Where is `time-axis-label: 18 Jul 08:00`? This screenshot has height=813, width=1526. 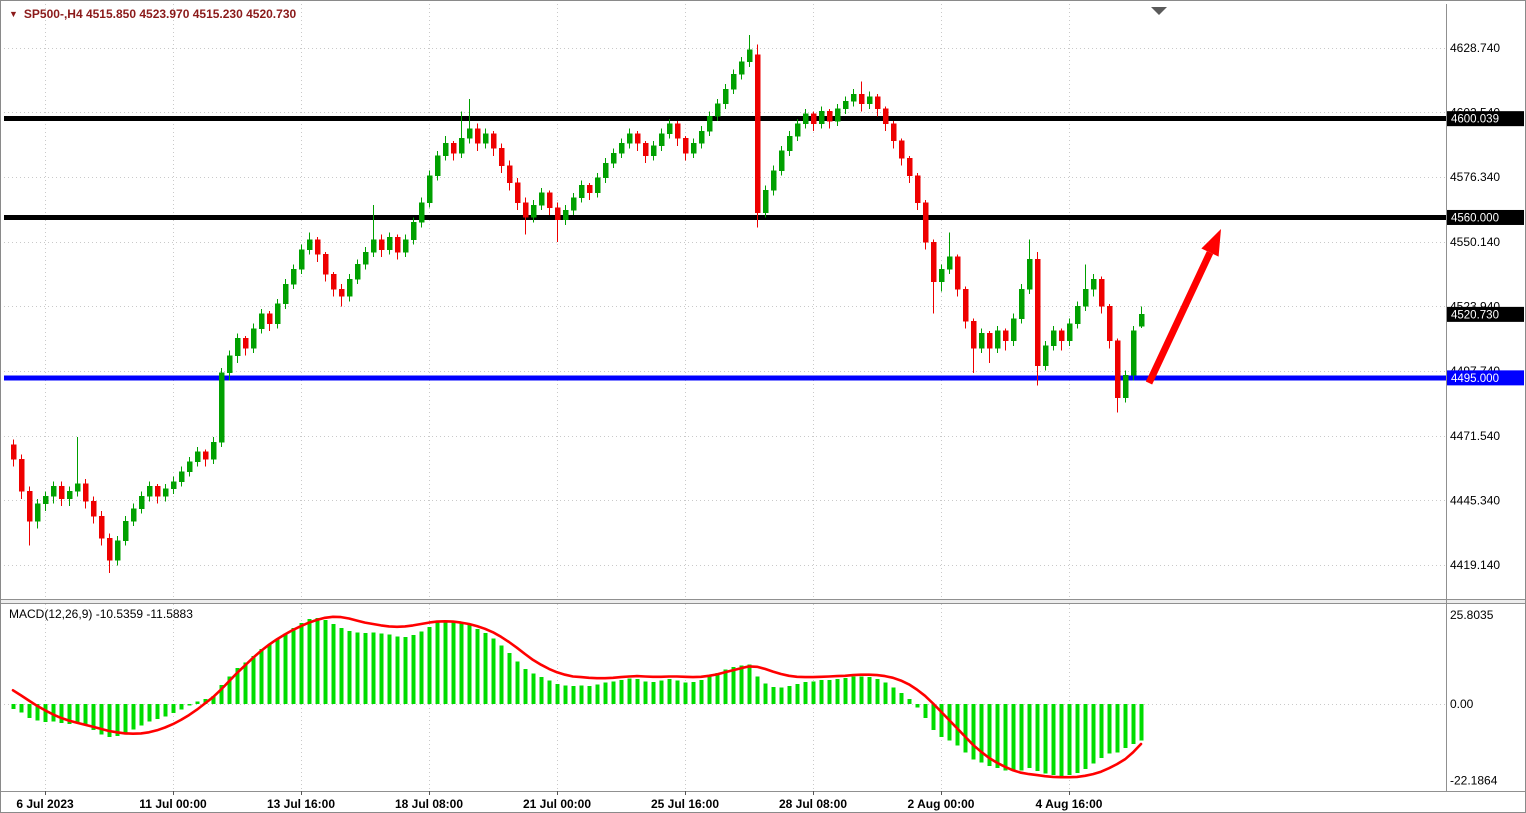
time-axis-label: 18 Jul 08:00 is located at coordinates (429, 804).